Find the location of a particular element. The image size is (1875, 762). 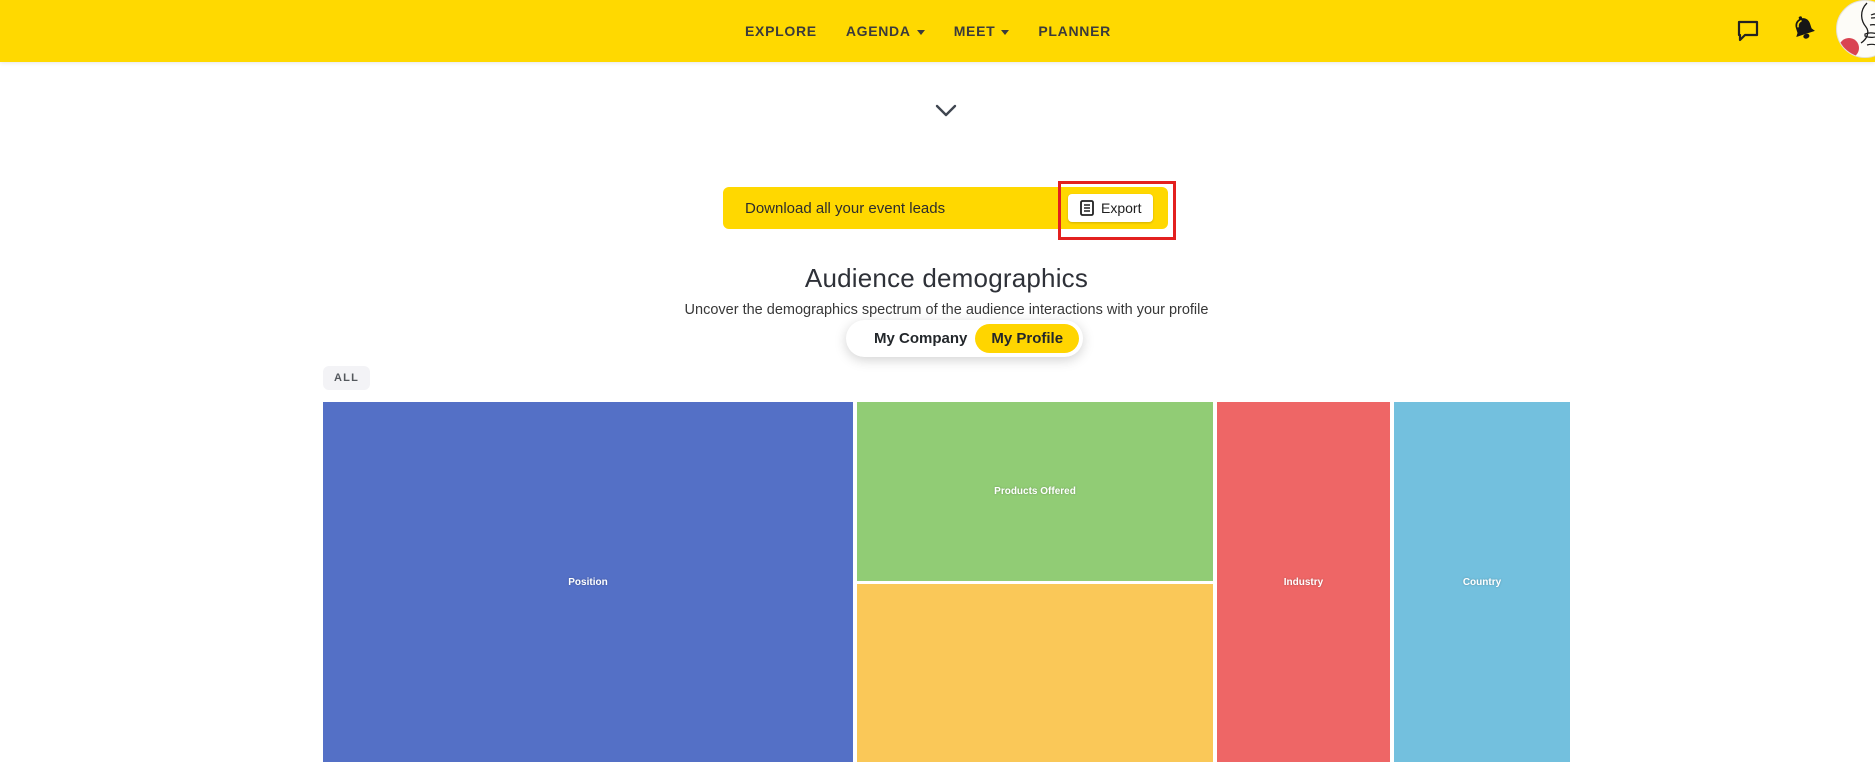

nav-item-planner: PLANNER is located at coordinates (1074, 31).